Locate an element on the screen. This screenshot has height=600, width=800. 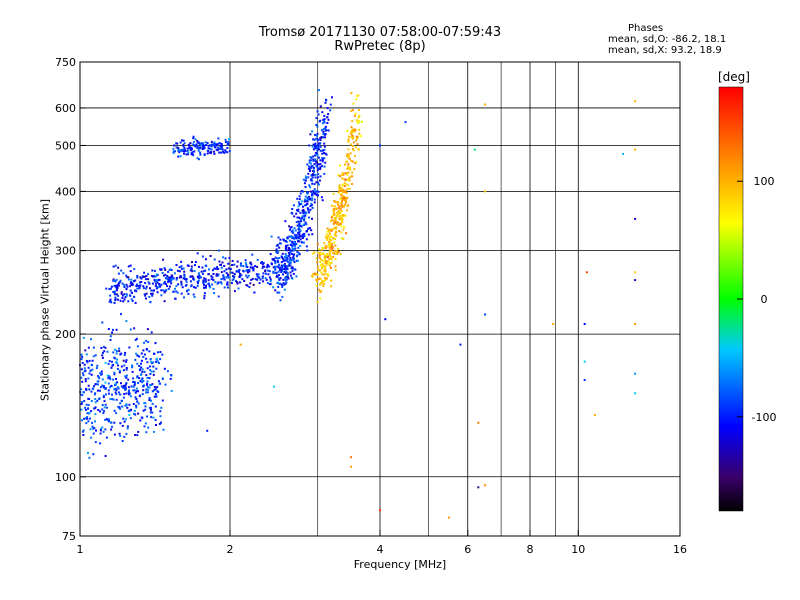
x-tick-label: 6 is located at coordinates (467, 549).